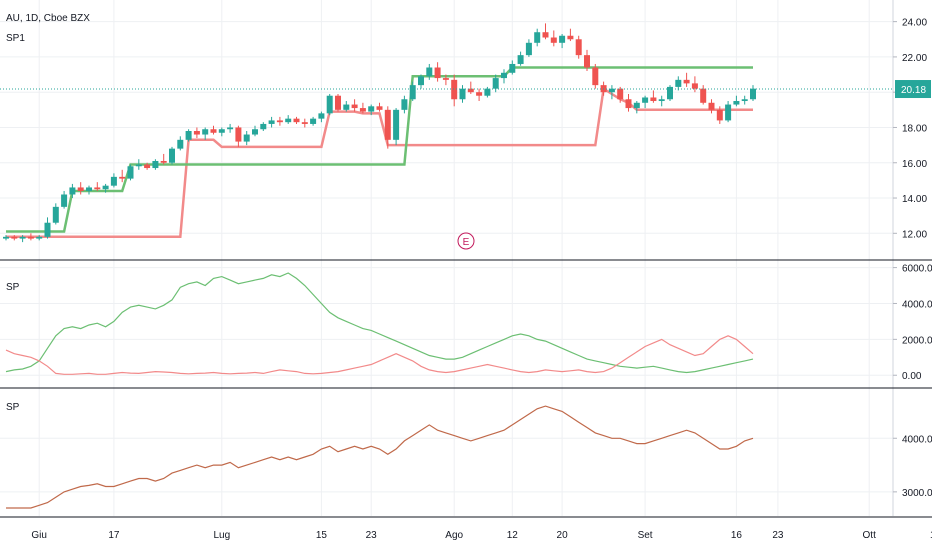 This screenshot has width=932, height=550. I want to click on earnings-marker-circle, so click(466, 241).